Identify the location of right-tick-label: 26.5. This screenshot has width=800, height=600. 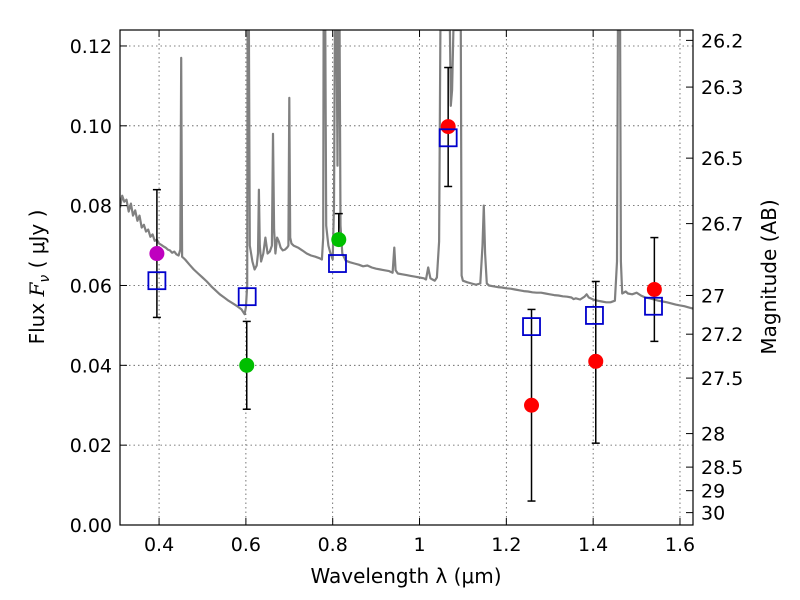
(722, 159).